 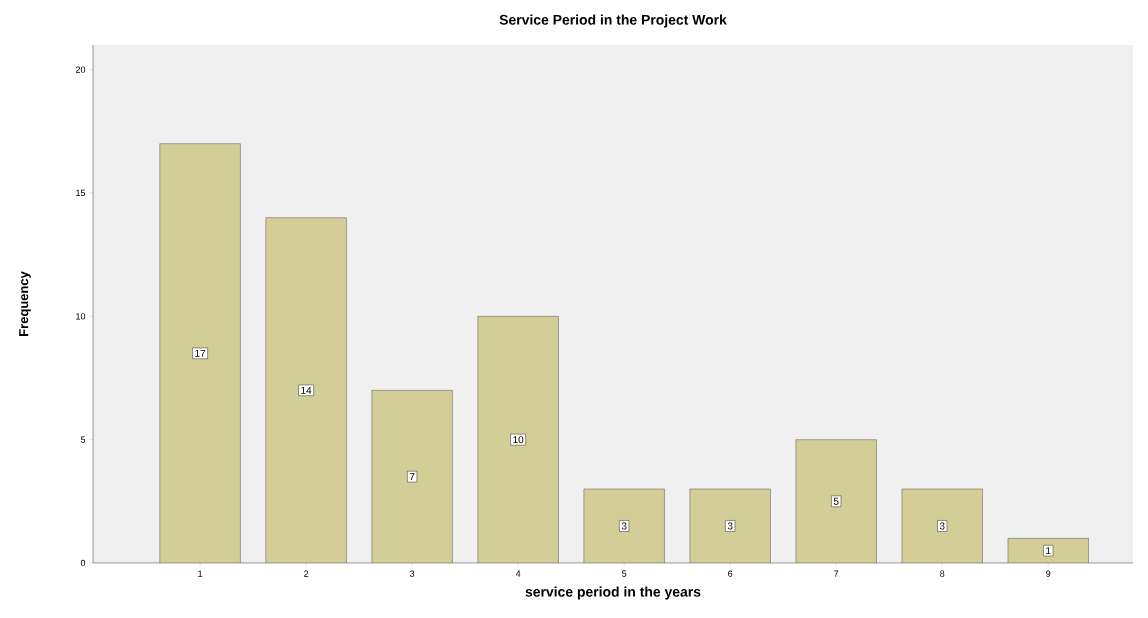 I want to click on data-label: 7, so click(x=412, y=477).